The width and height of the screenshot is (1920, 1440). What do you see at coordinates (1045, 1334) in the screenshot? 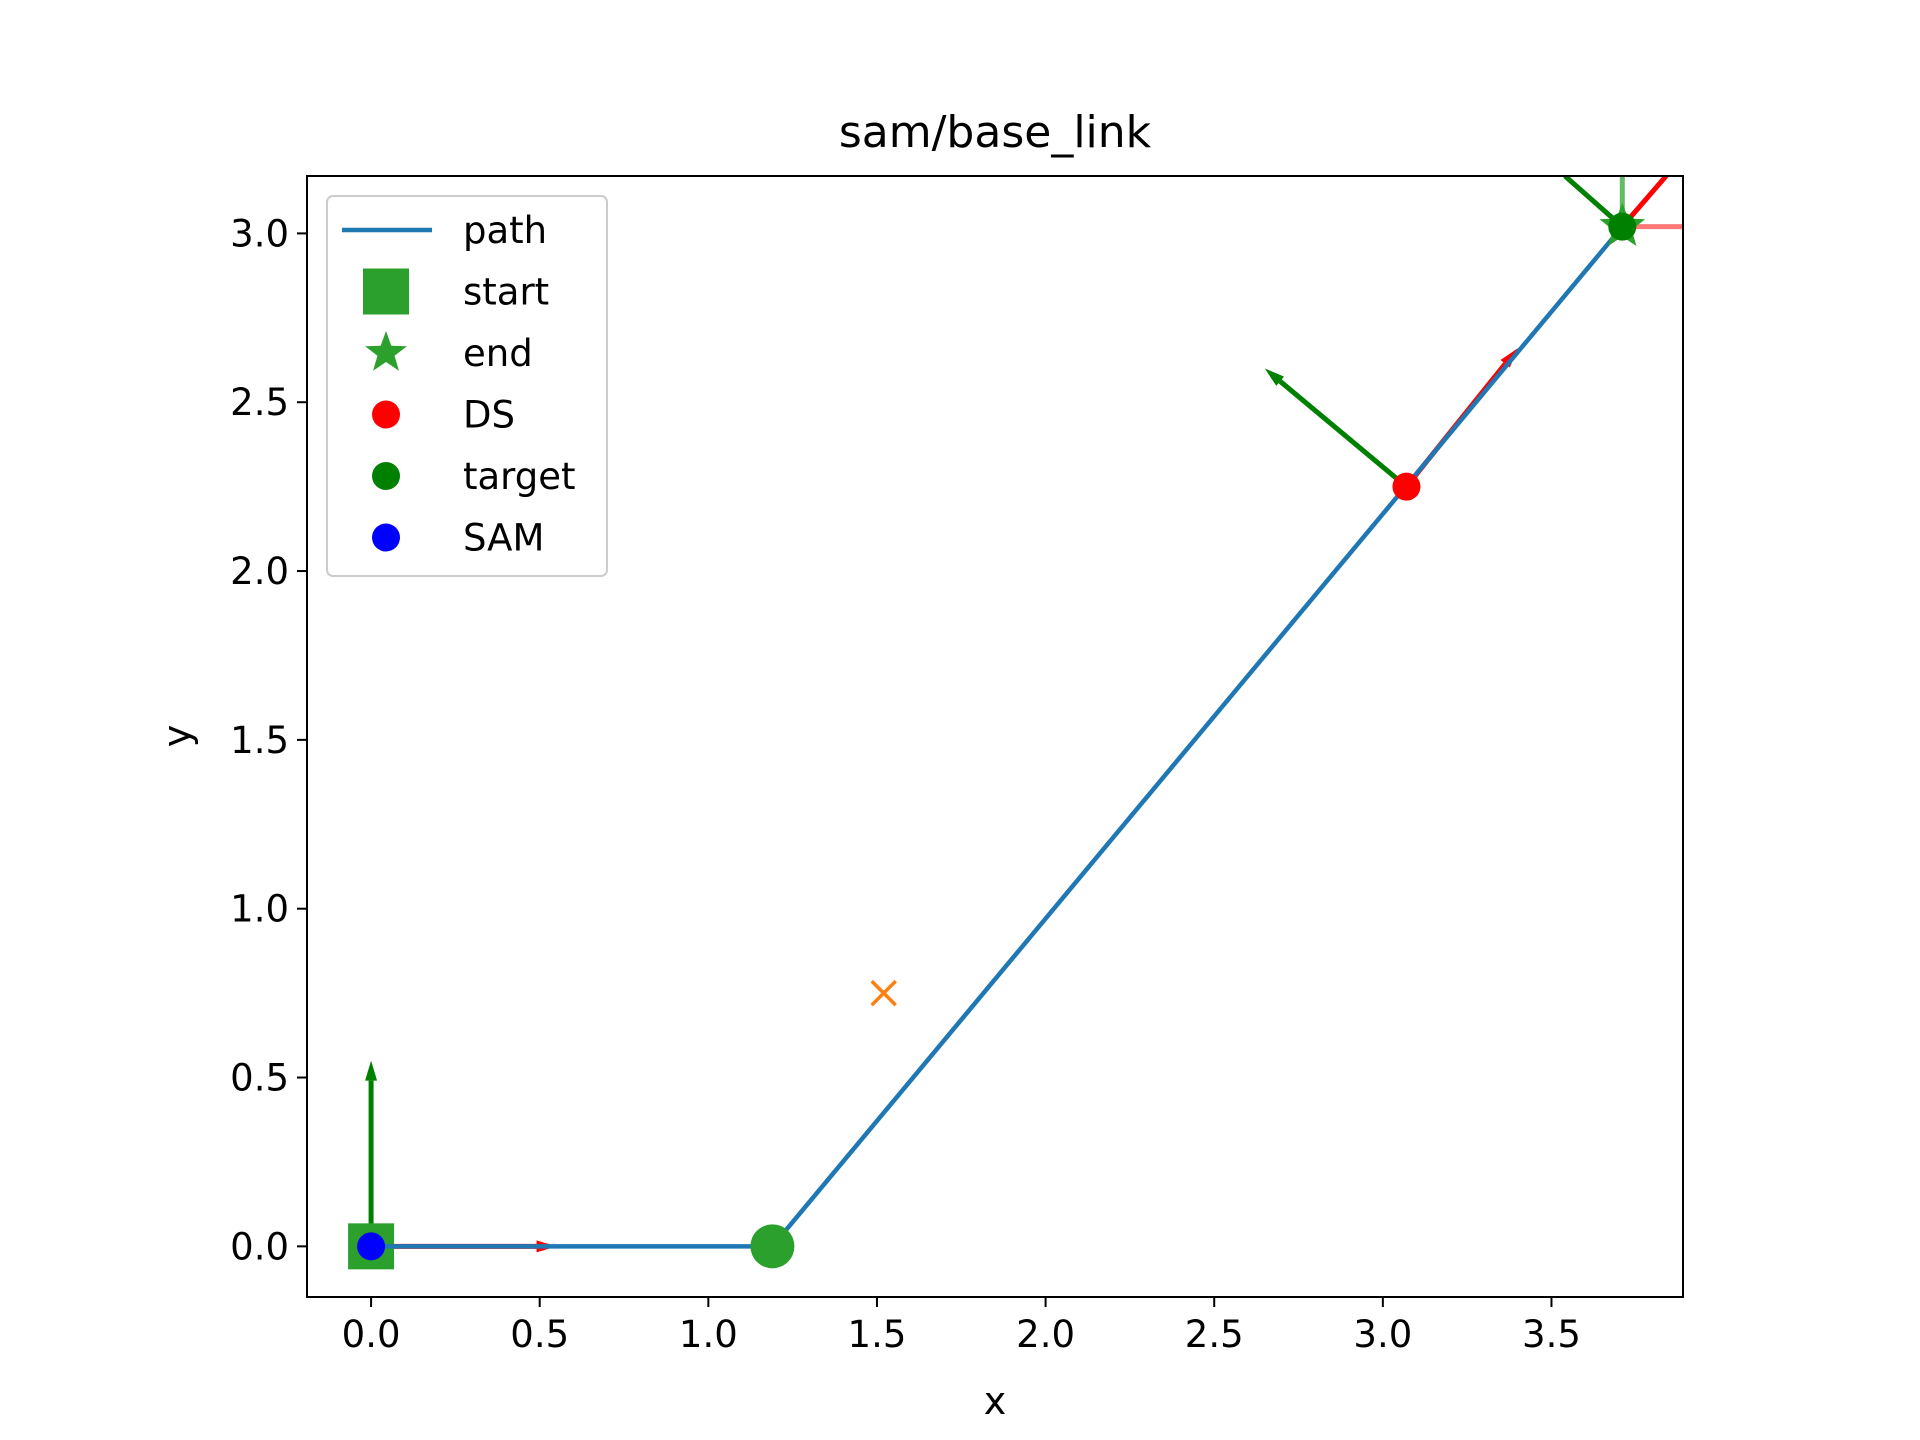
I see `x-tick-label: 2.0` at bounding box center [1045, 1334].